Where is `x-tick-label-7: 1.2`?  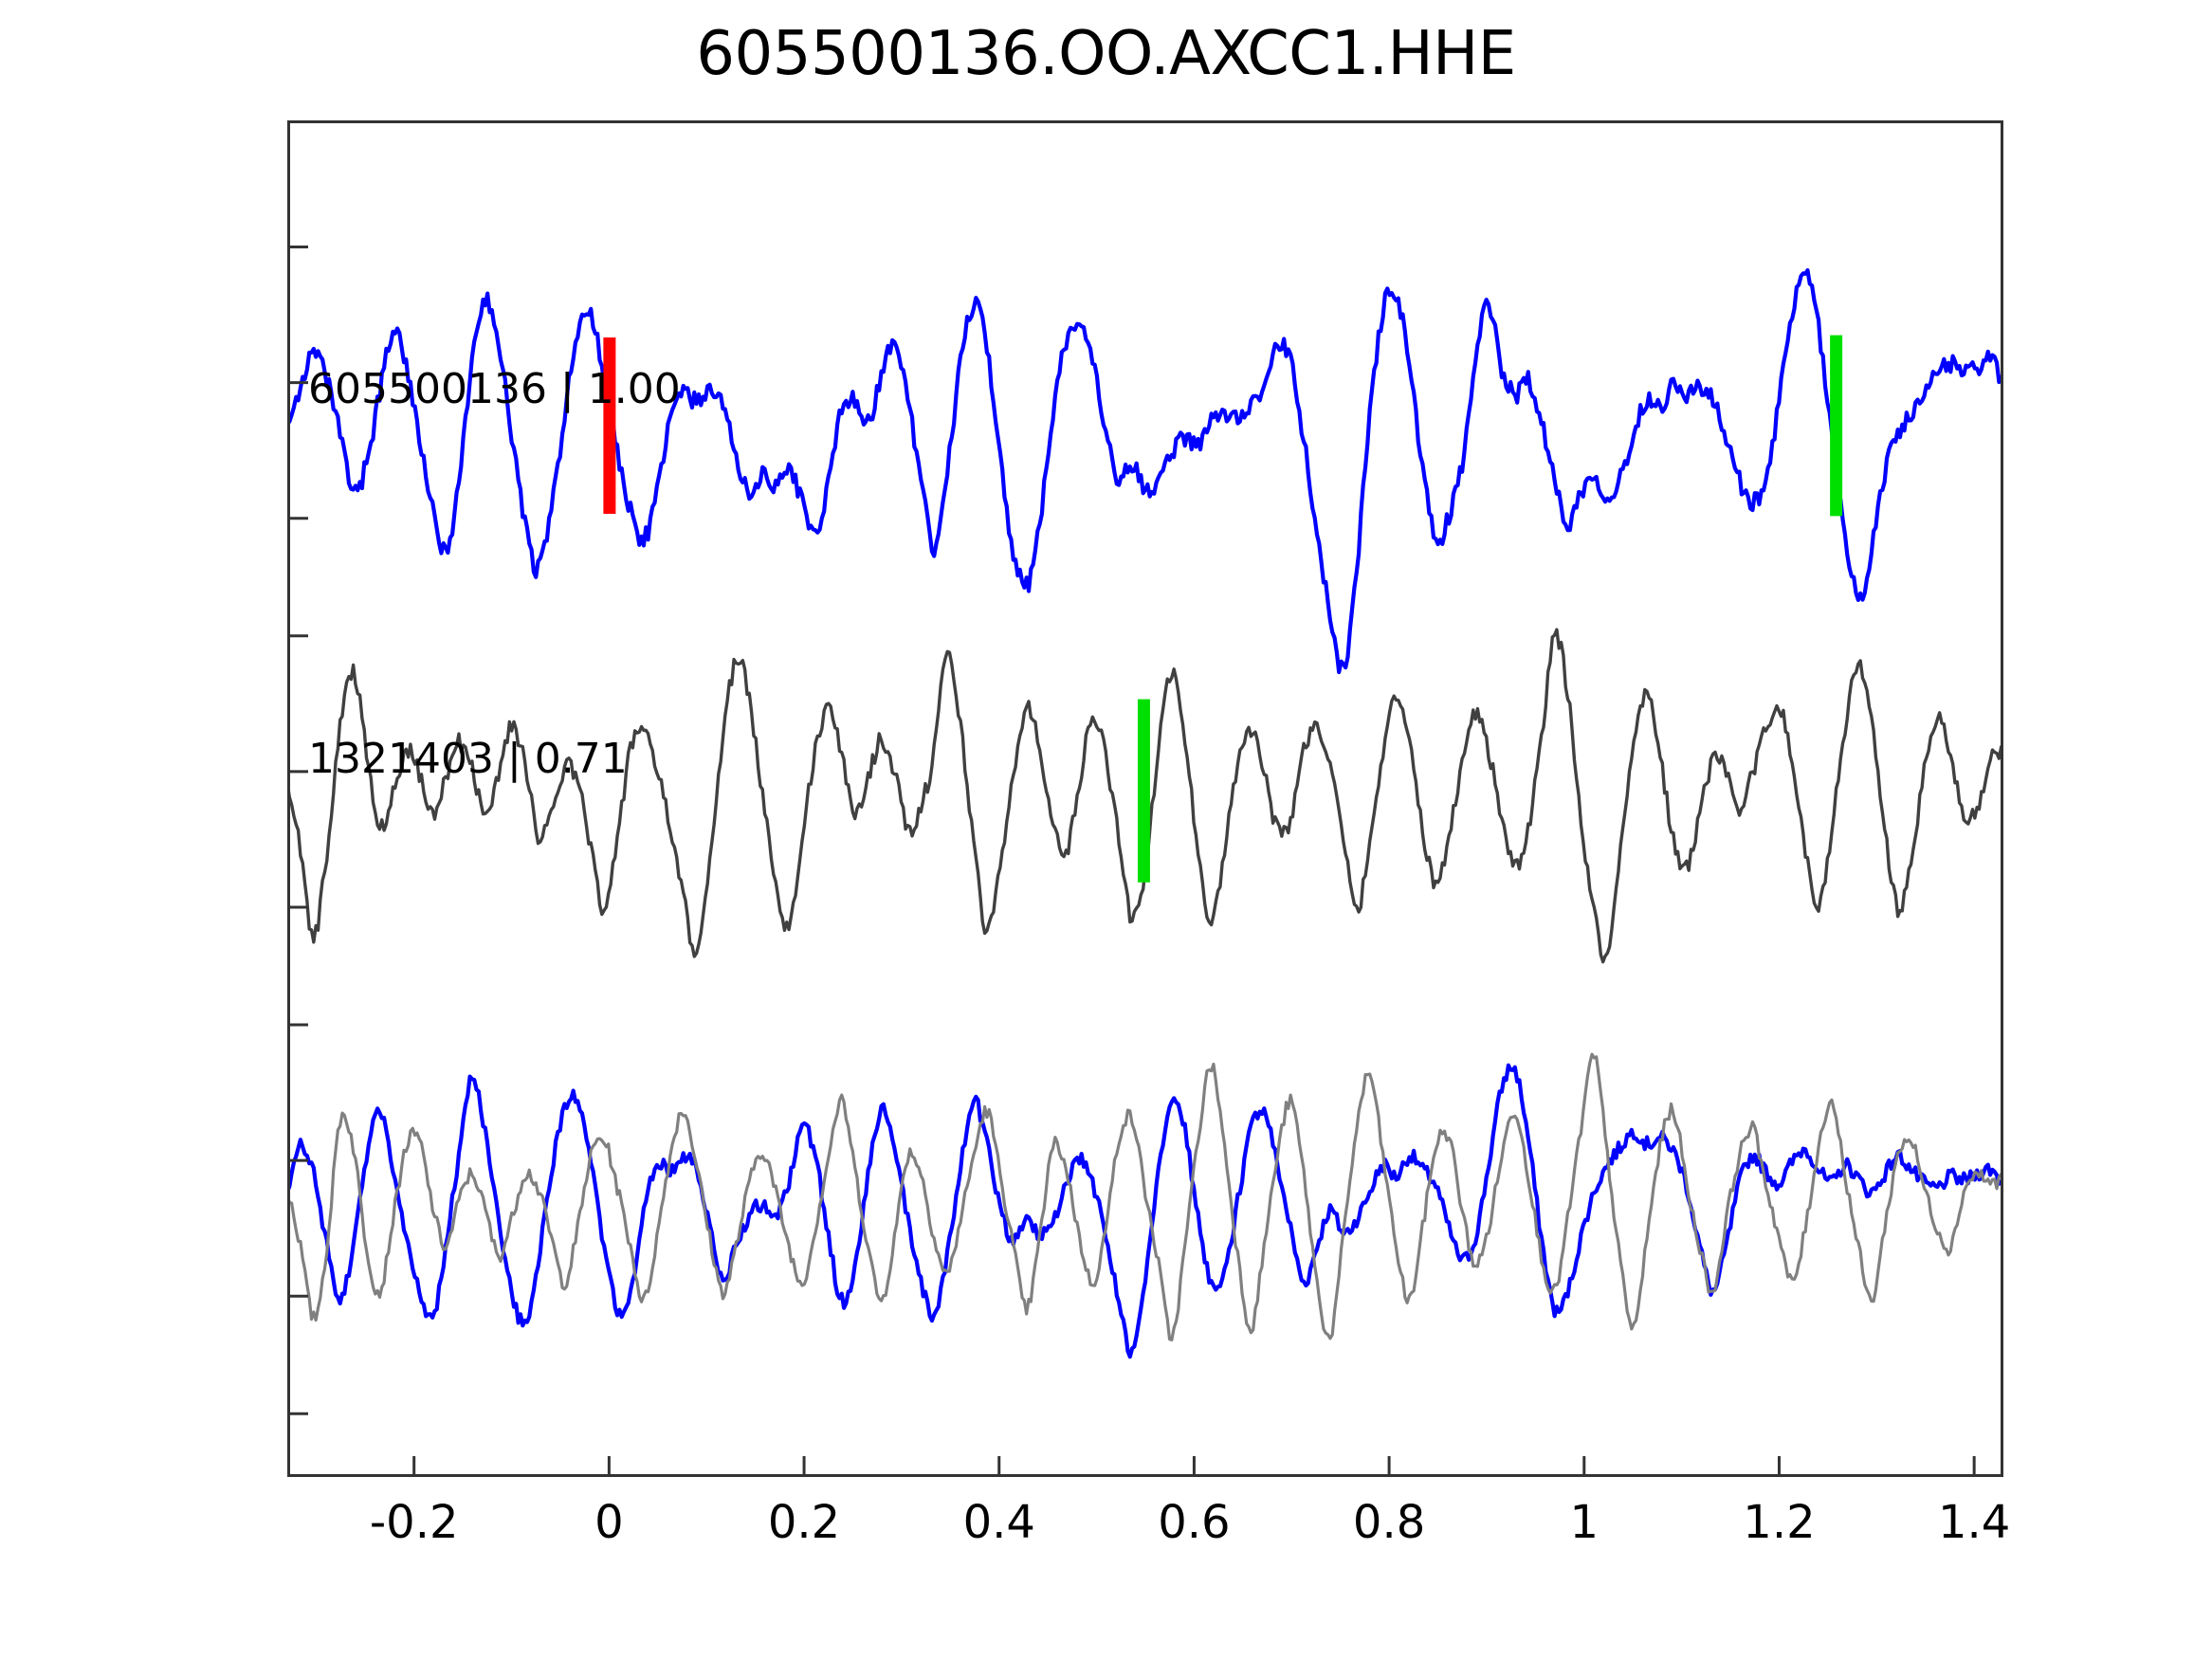 x-tick-label-7: 1.2 is located at coordinates (1779, 1522).